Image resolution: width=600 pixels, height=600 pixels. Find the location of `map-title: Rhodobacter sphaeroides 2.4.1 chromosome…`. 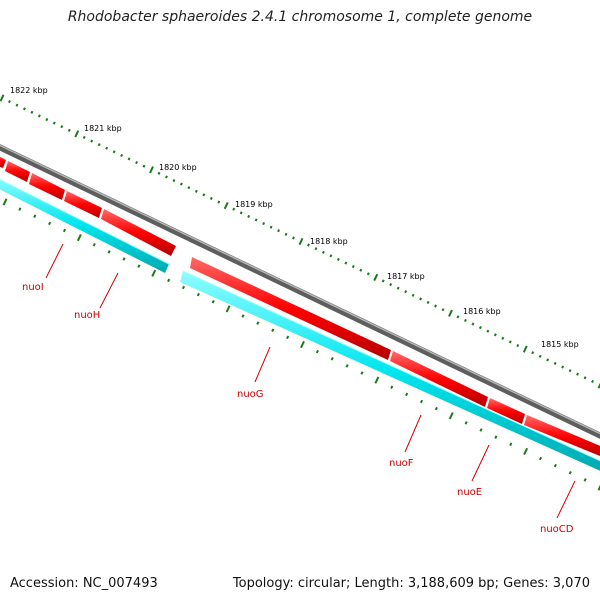

map-title: Rhodobacter sphaeroides 2.4.1 chromosome… is located at coordinates (300, 17).